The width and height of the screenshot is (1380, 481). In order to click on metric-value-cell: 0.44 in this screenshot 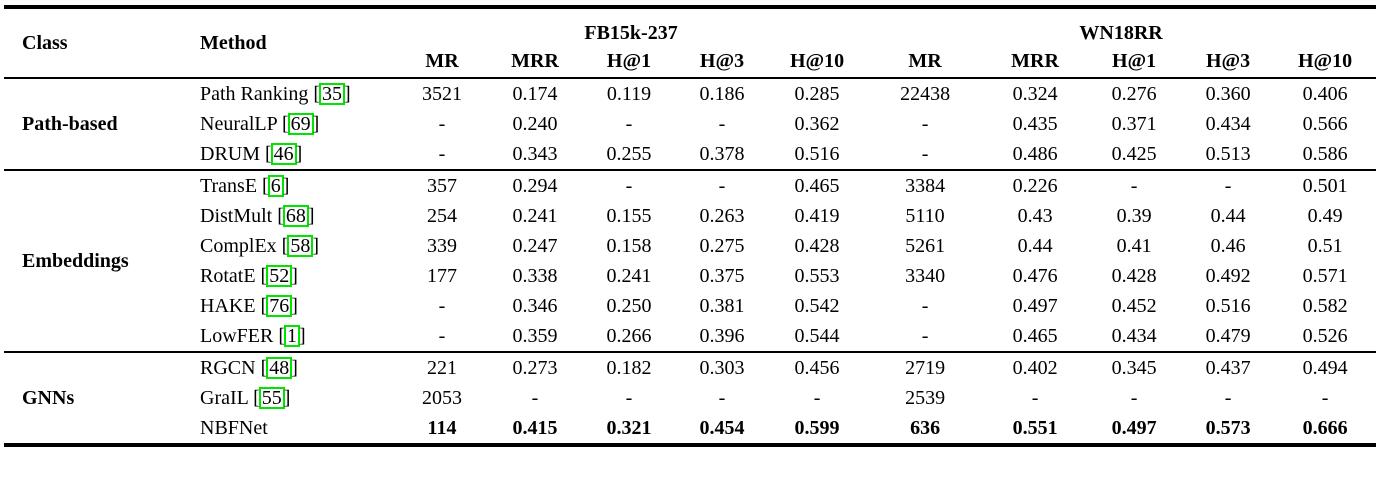, I will do `click(1228, 215)`.